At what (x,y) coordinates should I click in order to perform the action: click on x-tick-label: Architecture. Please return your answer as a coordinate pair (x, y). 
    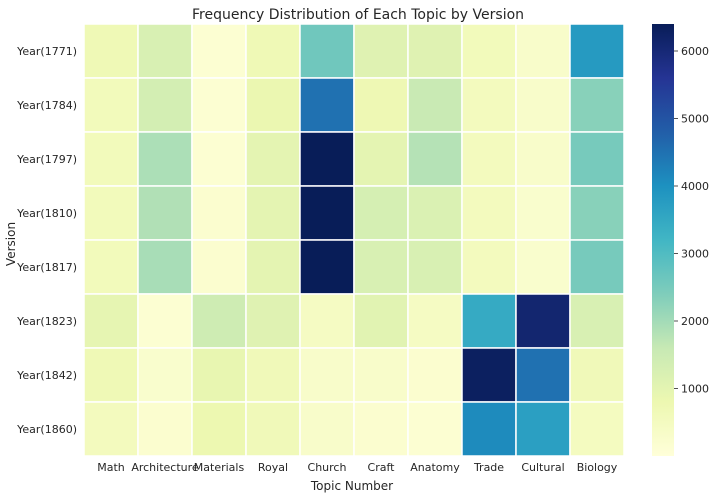
    Looking at the image, I should click on (165, 467).